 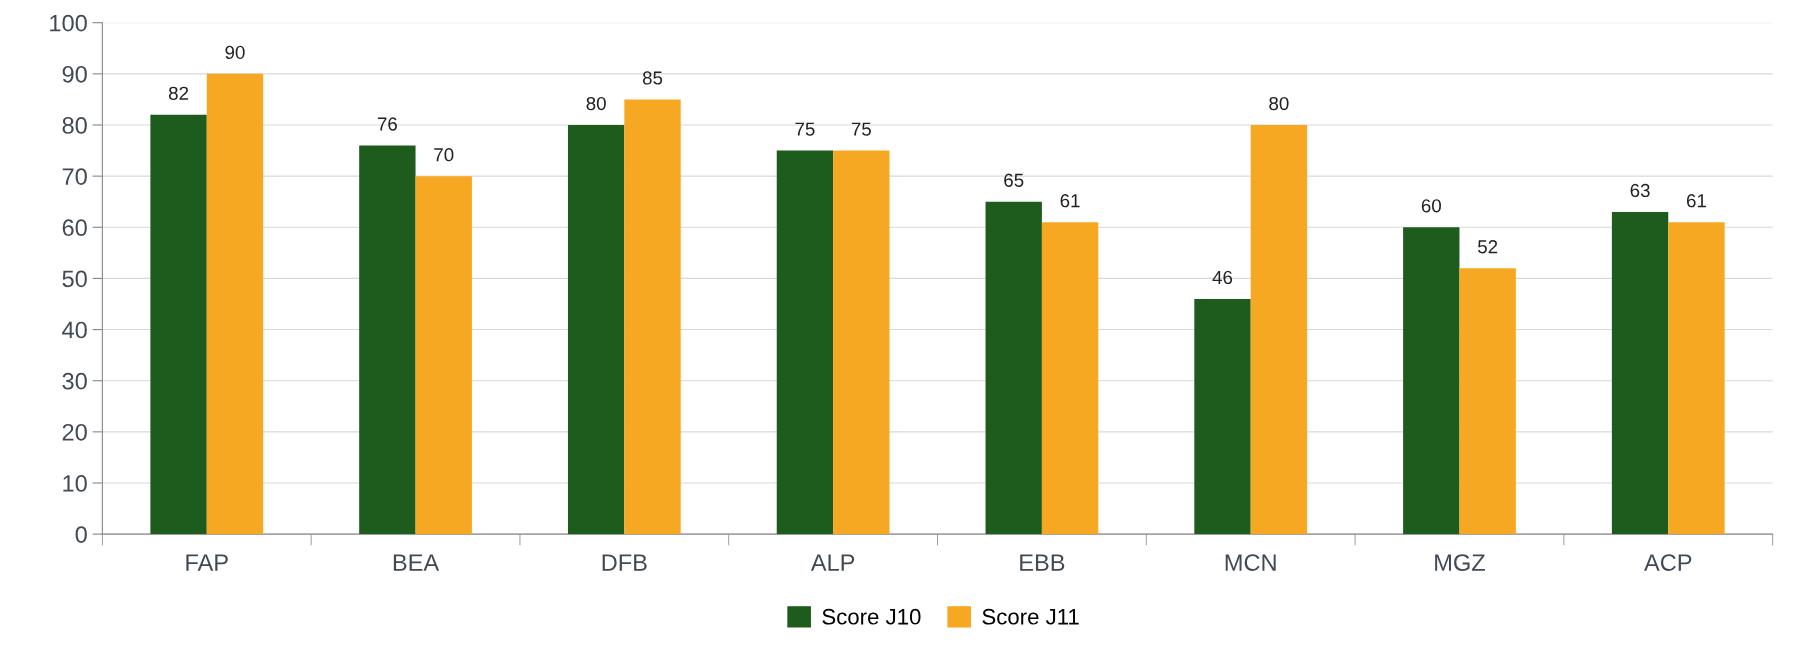 I want to click on x-tick-label: MGZ, so click(x=1460, y=562).